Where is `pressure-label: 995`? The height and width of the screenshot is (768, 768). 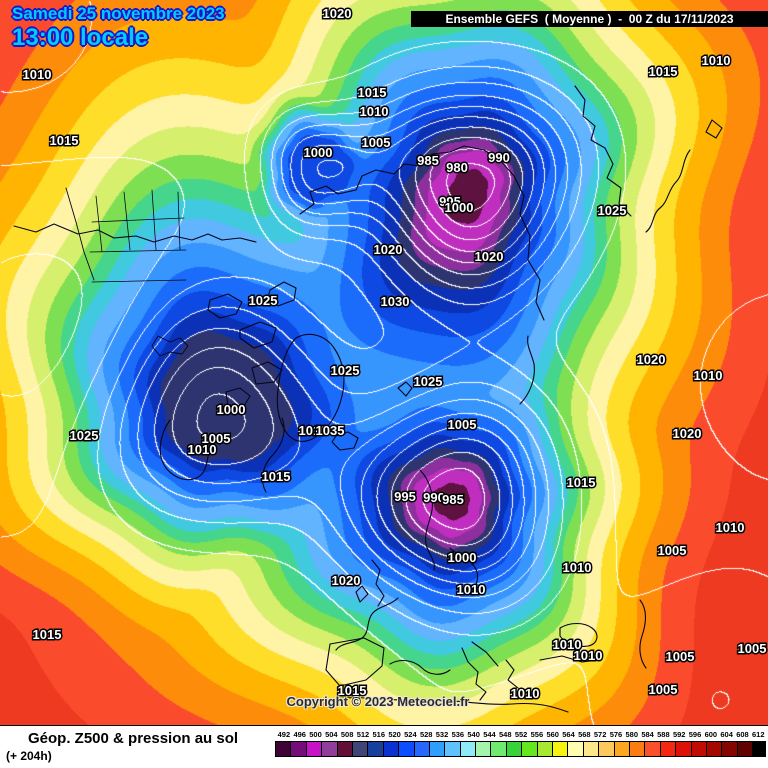
pressure-label: 995 is located at coordinates (405, 496).